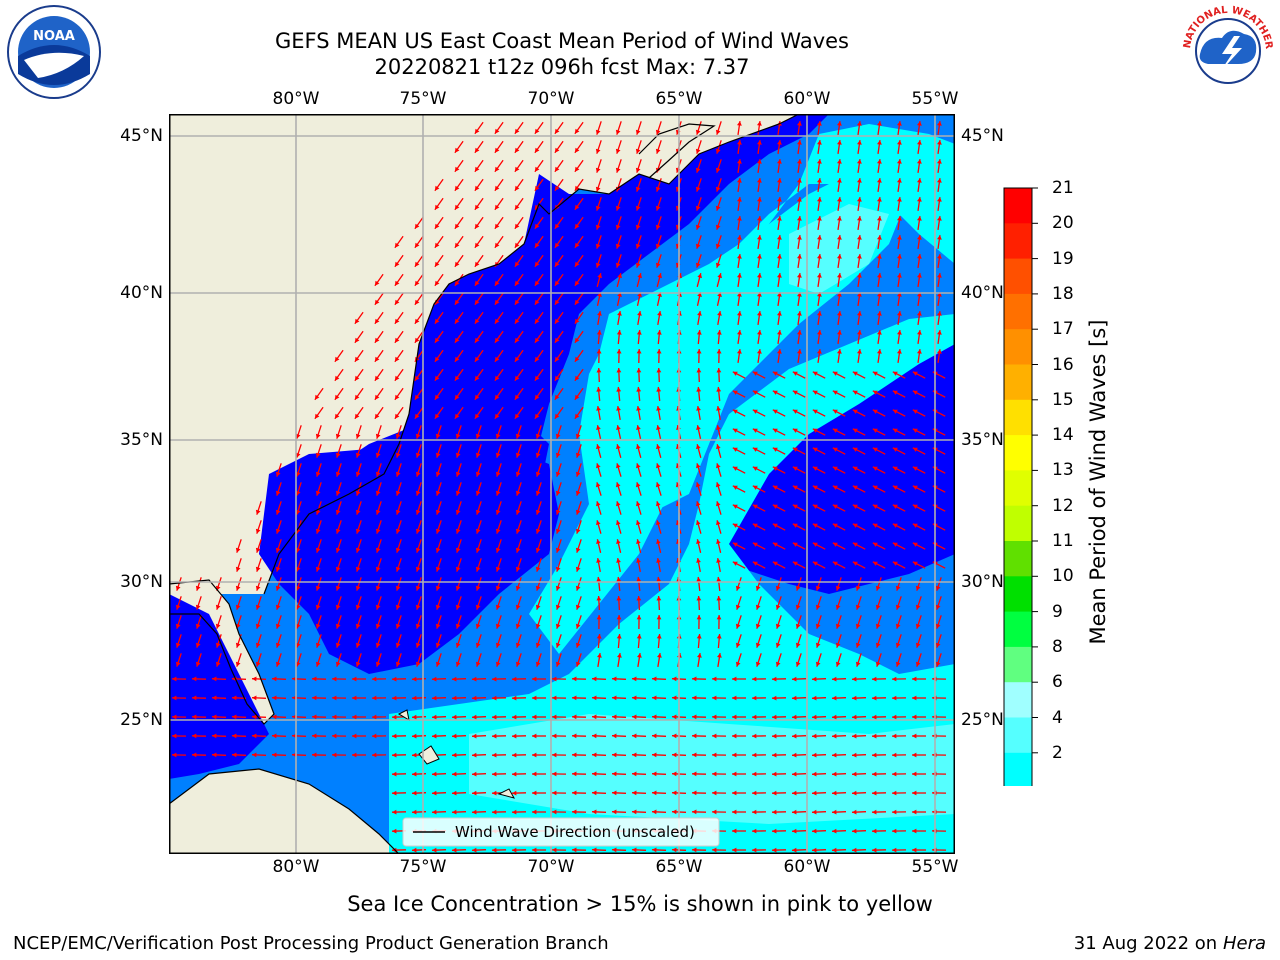  Describe the element at coordinates (1063, 364) in the screenshot. I see `colorbar-tick-label: 16` at that location.